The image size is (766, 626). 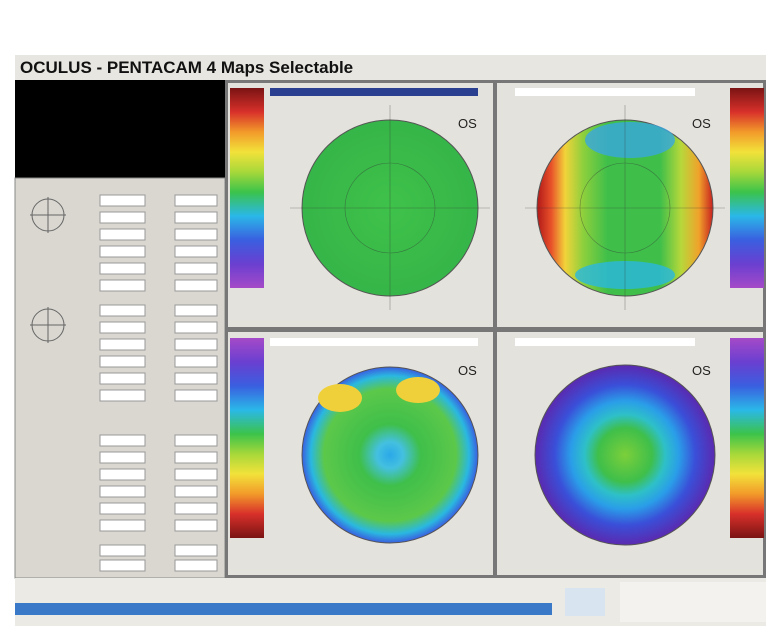 I want to click on status-panel, so click(x=693, y=602).